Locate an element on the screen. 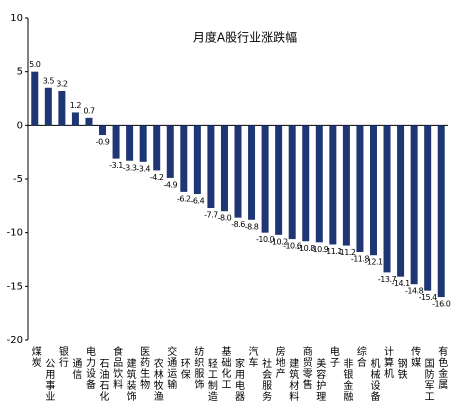 This screenshot has width=460, height=412. x-tick-label: 计算机 is located at coordinates (388, 362).